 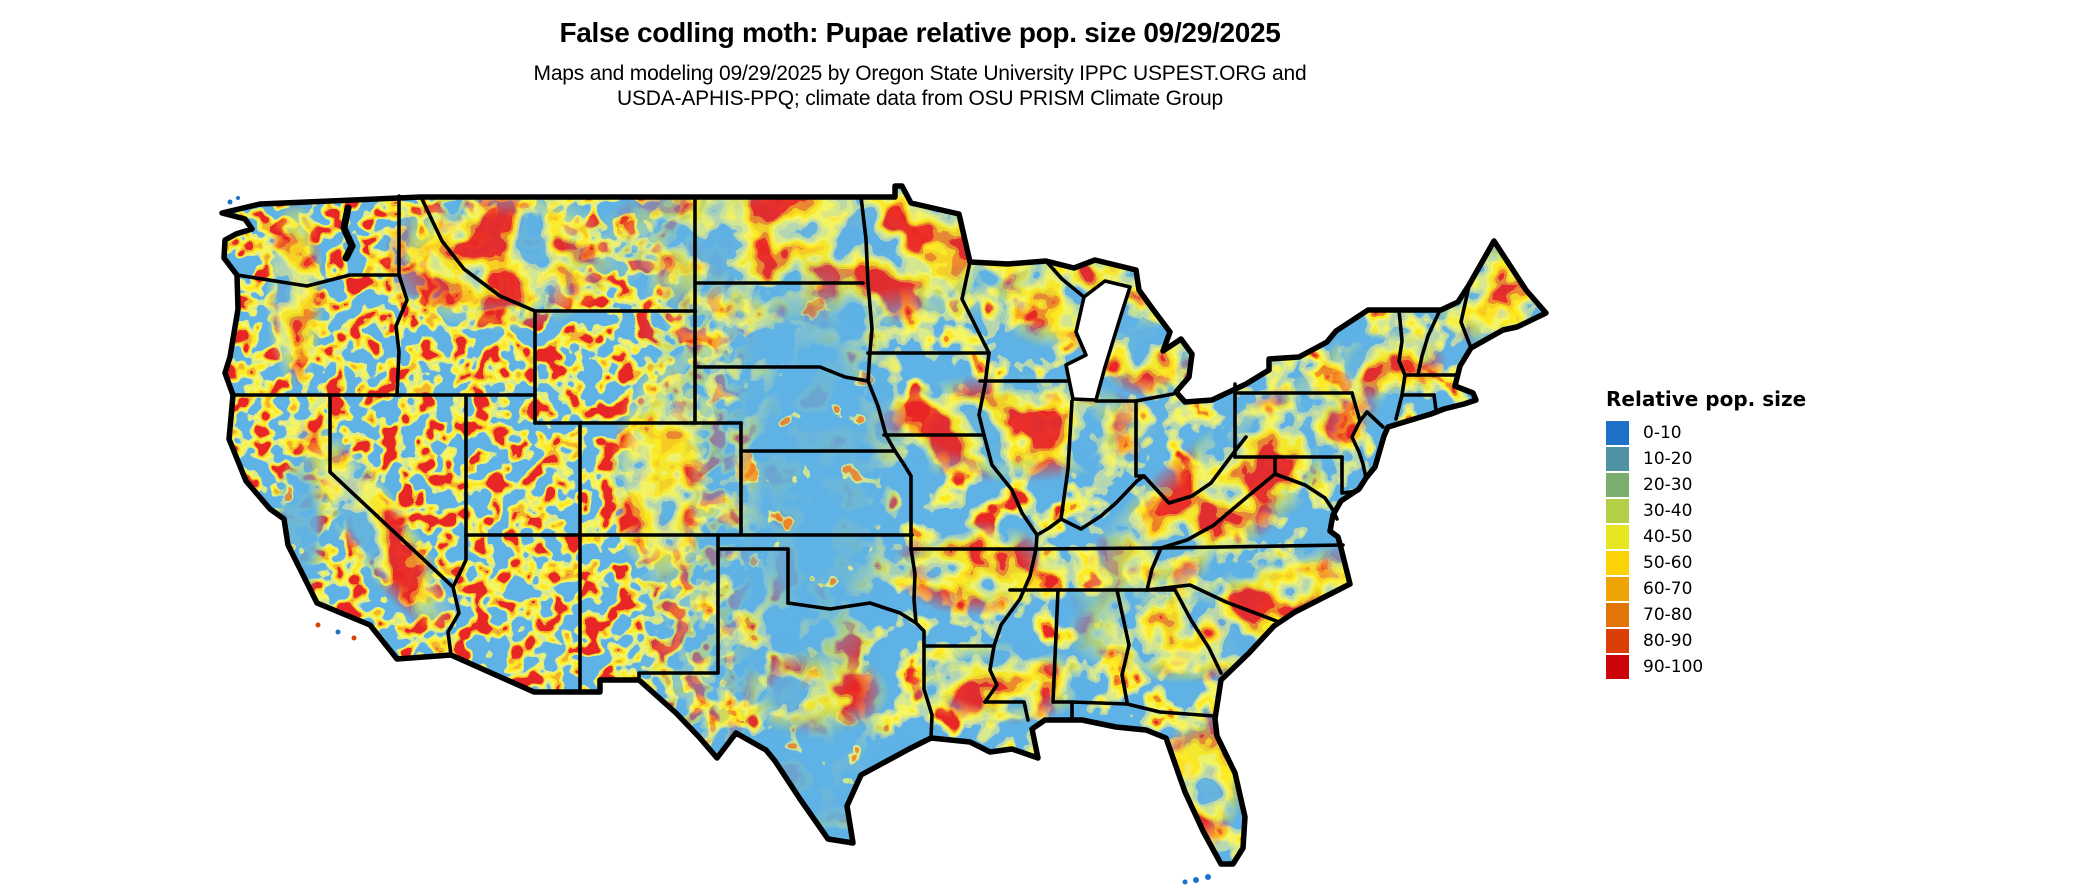 What do you see at coordinates (1668, 459) in the screenshot?
I see `legend-label: 10-20` at bounding box center [1668, 459].